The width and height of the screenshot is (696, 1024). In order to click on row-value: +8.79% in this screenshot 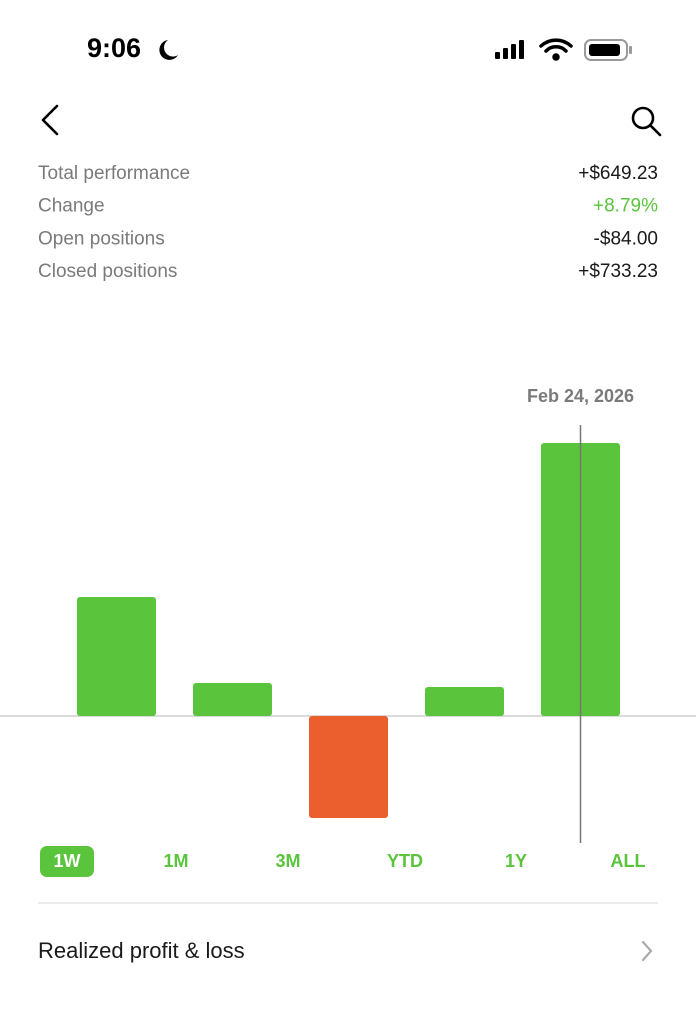, I will do `click(625, 206)`.